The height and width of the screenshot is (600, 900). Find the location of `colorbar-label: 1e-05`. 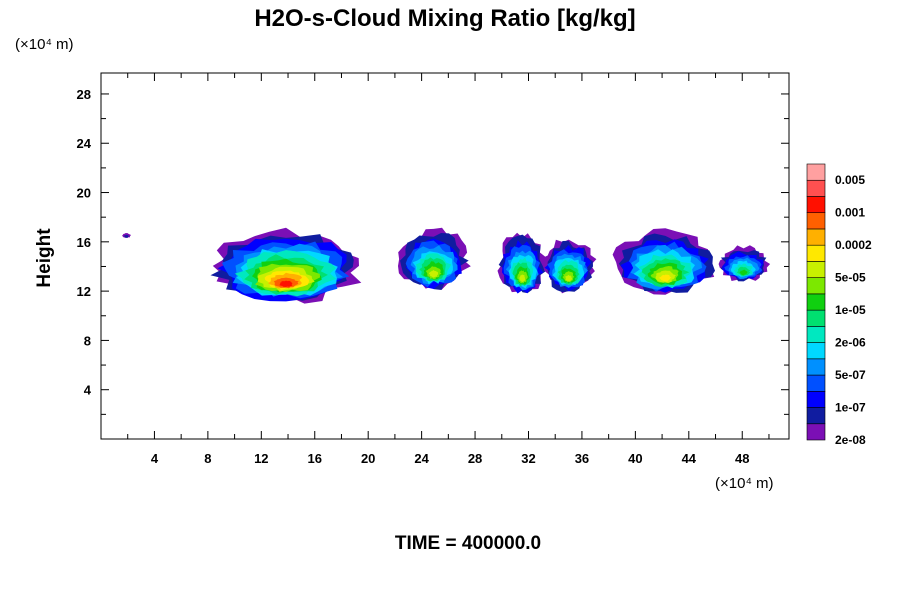

colorbar-label: 1e-05 is located at coordinates (850, 310).